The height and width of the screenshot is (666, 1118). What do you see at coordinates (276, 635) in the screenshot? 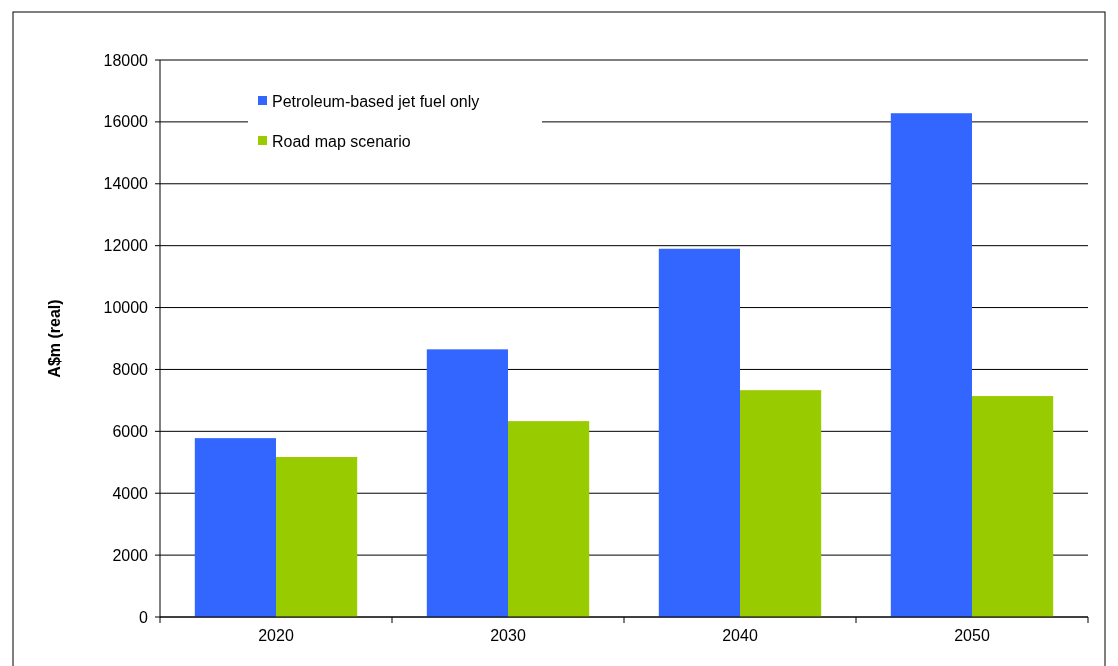
I see `x-tick-label: 2020` at bounding box center [276, 635].